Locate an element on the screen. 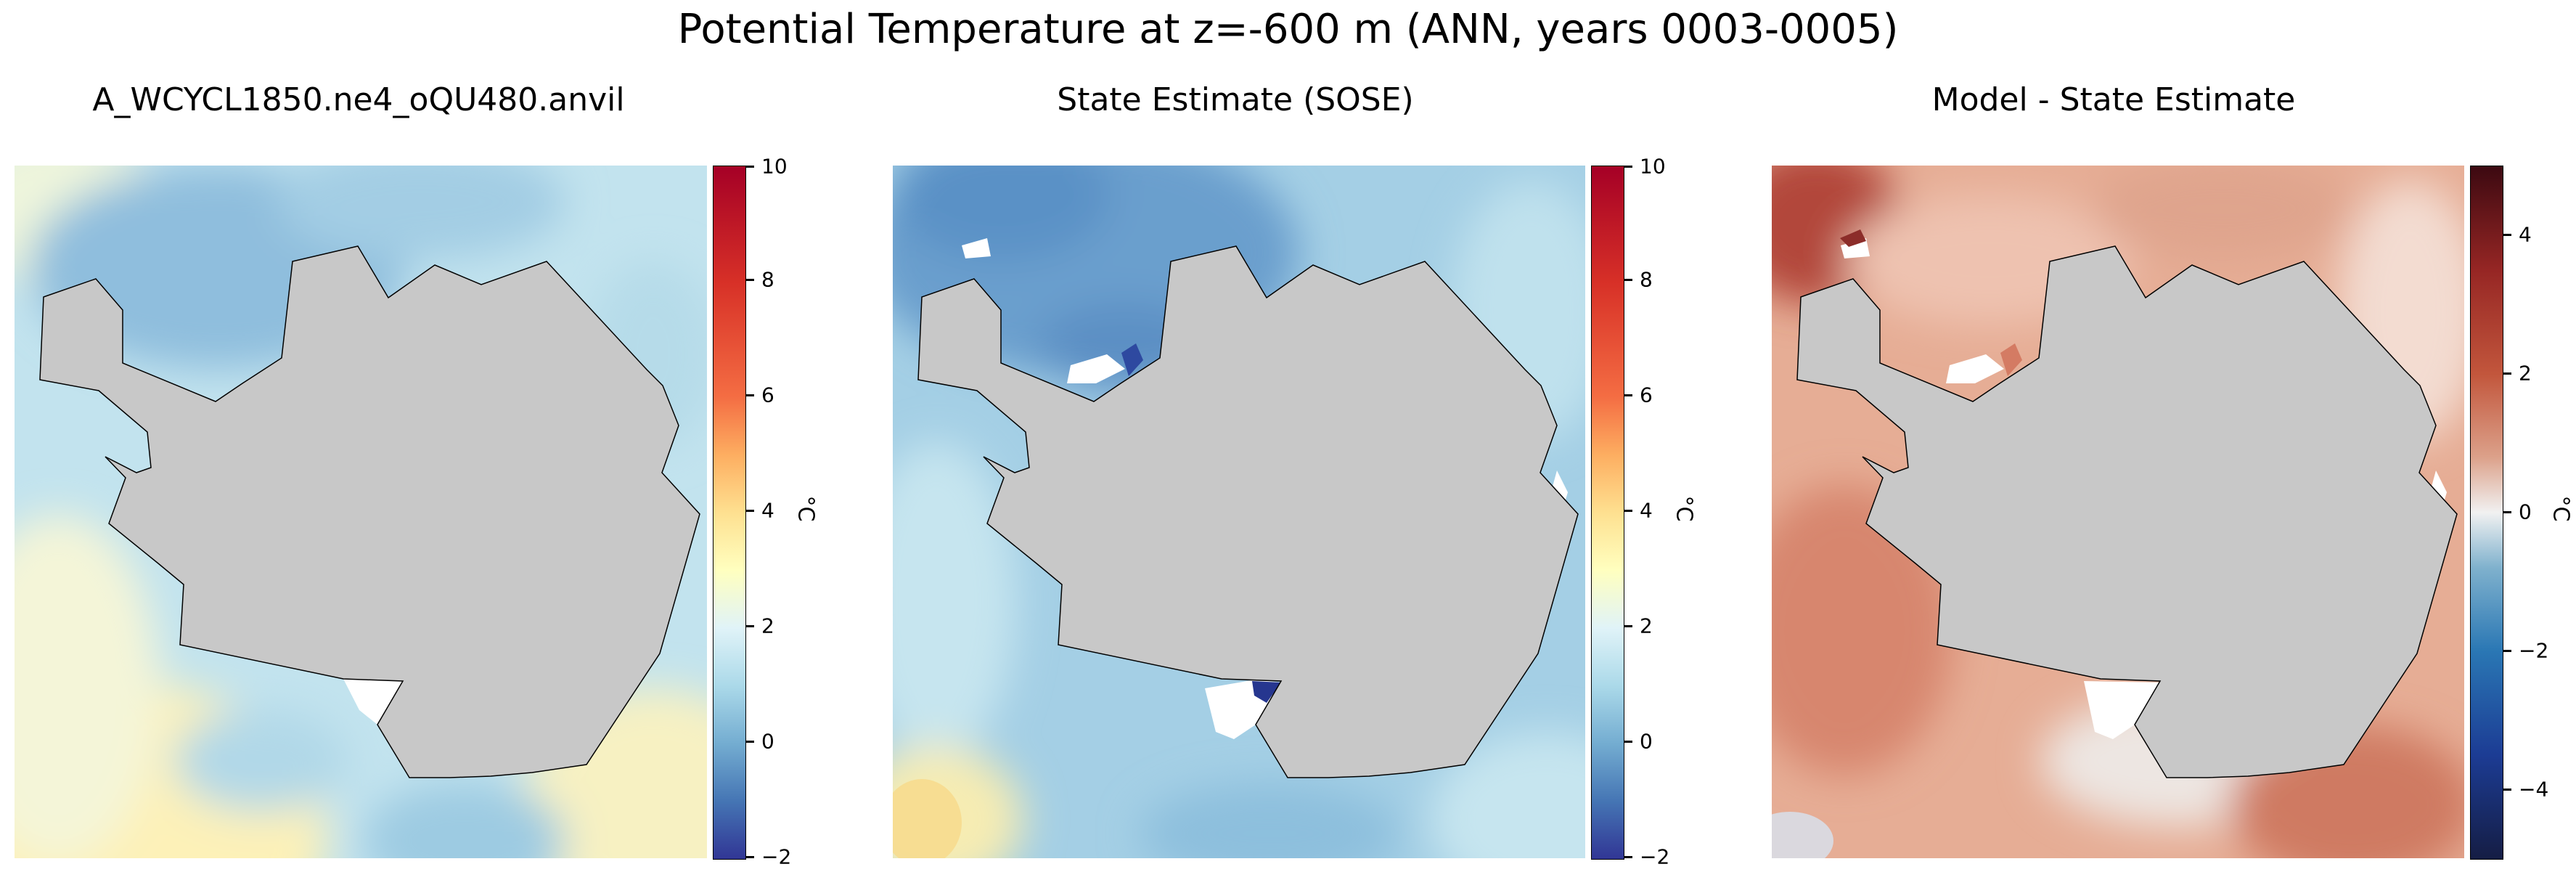 This screenshot has width=2576, height=880. colorbar-unit-model: °C is located at coordinates (806, 508).